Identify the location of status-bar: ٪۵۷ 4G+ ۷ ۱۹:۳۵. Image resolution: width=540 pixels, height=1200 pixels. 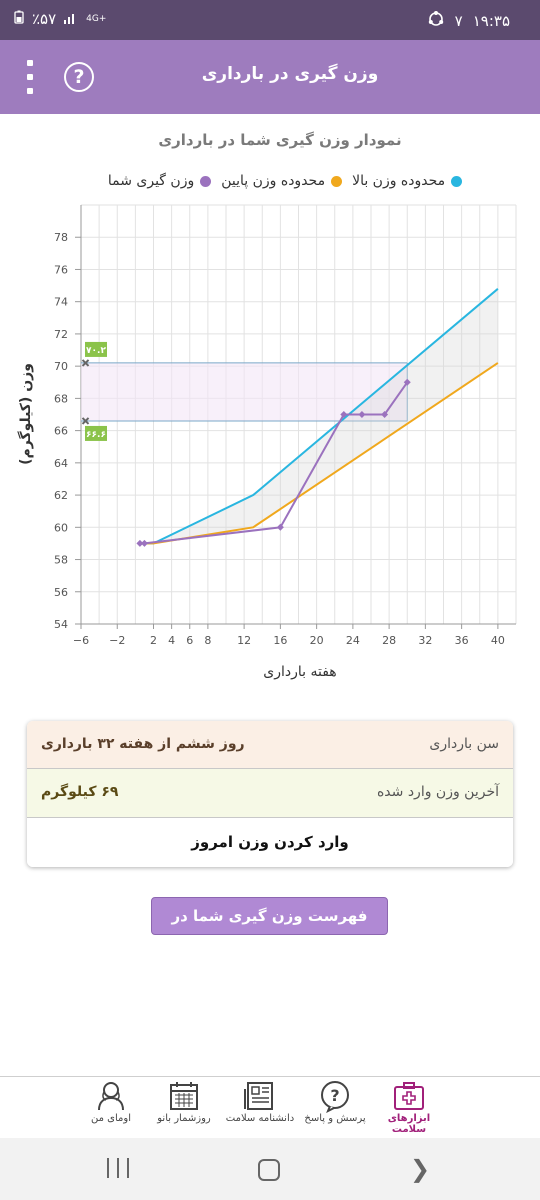
(270, 20).